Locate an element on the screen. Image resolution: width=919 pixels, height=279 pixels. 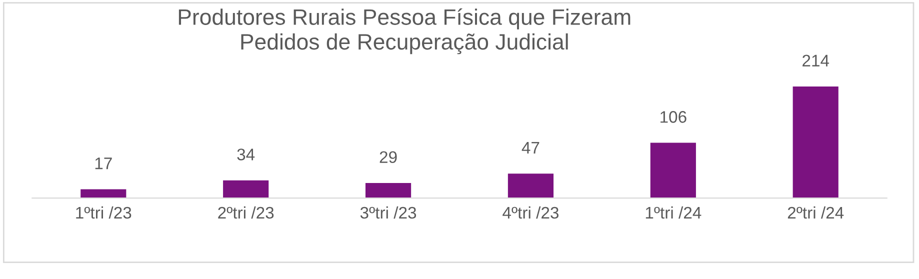
x-tick-label: 1ºtri /23 is located at coordinates (104, 212).